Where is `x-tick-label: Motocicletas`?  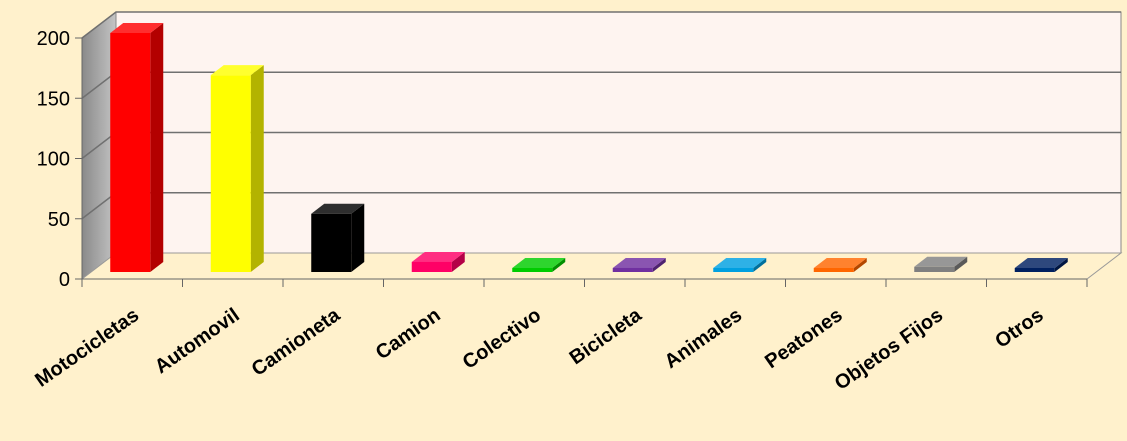 x-tick-label: Motocicletas is located at coordinates (87, 348).